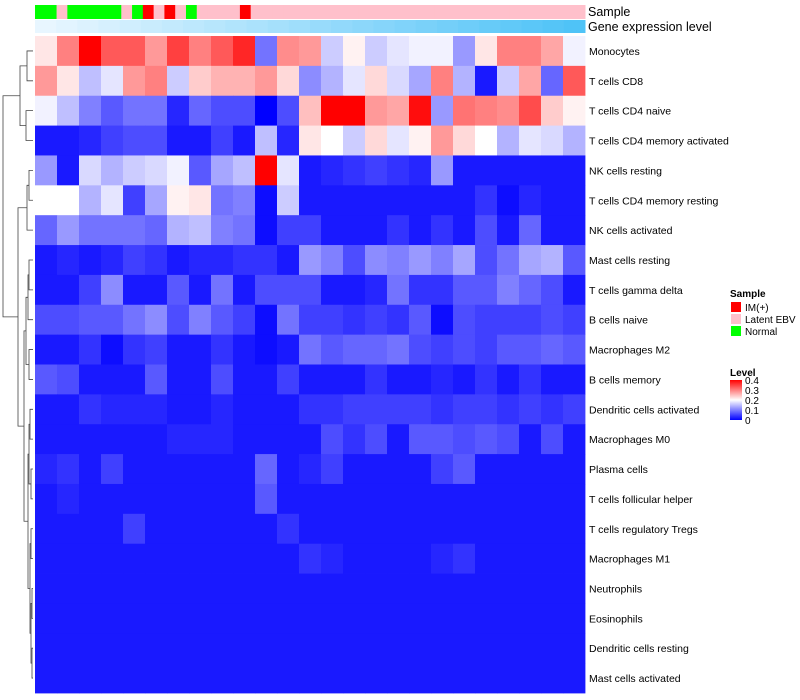  What do you see at coordinates (616, 82) in the screenshot?
I see `row-label: T cells CD8` at bounding box center [616, 82].